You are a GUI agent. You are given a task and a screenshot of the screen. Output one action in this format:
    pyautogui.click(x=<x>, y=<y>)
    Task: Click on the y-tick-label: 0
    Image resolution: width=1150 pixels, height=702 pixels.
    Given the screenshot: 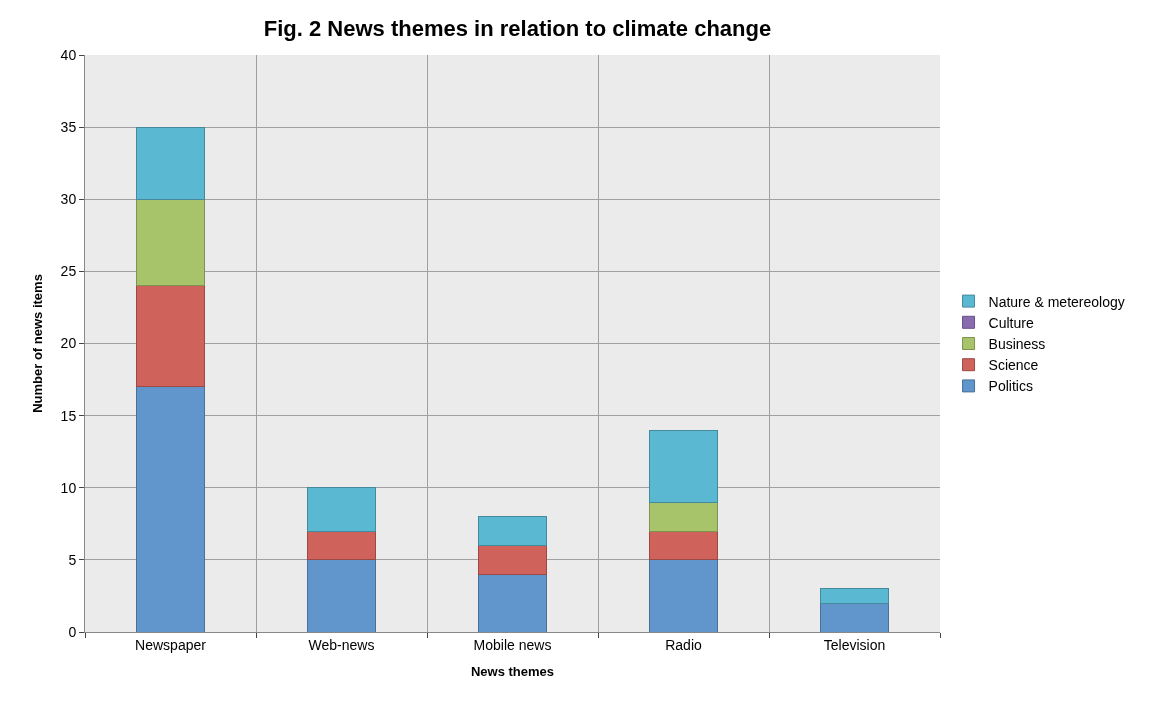 What is the action you would take?
    pyautogui.click(x=72, y=631)
    